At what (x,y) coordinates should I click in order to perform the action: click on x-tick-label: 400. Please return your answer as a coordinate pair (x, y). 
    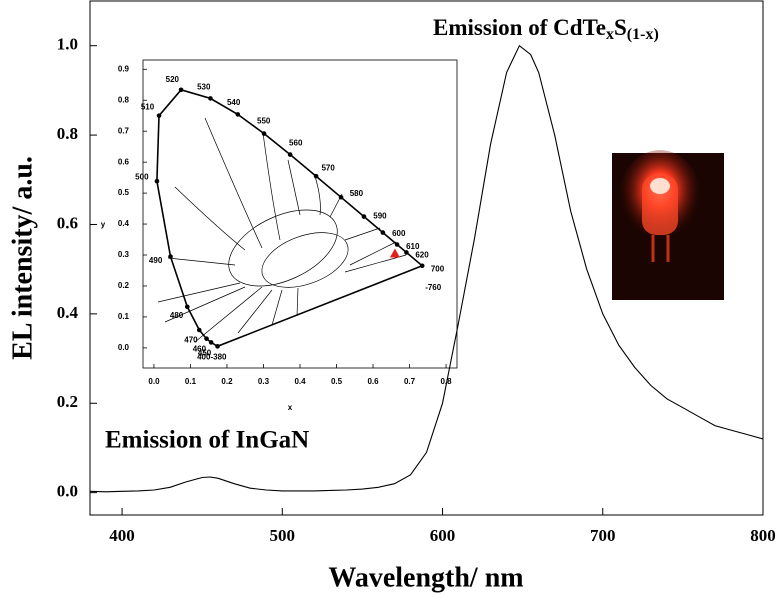
    Looking at the image, I should click on (122, 535).